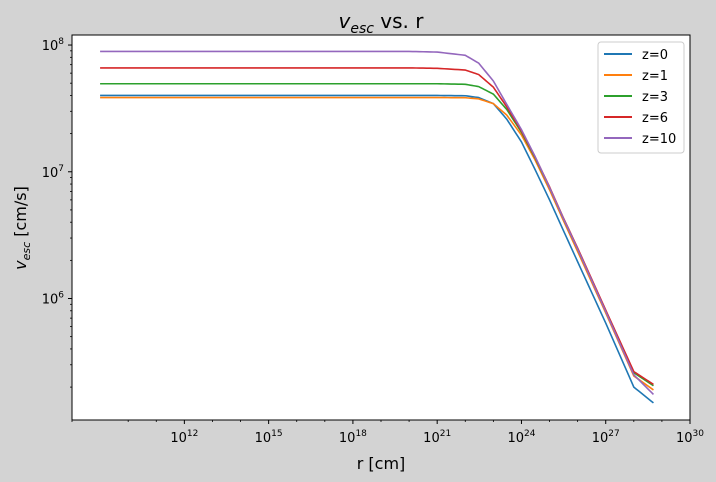 Image resolution: width=716 pixels, height=482 pixels. I want to click on x-tick-label: 1027, so click(606, 437).